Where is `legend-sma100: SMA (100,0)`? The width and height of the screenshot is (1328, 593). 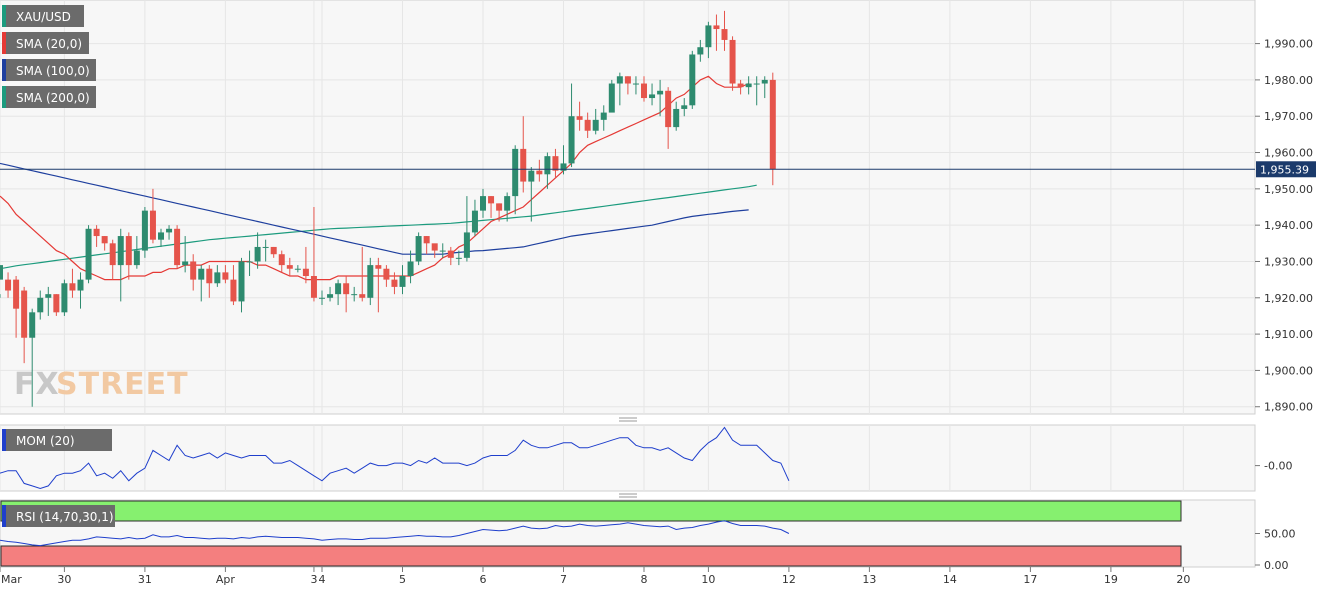
legend-sma100: SMA (100,0) is located at coordinates (49, 70).